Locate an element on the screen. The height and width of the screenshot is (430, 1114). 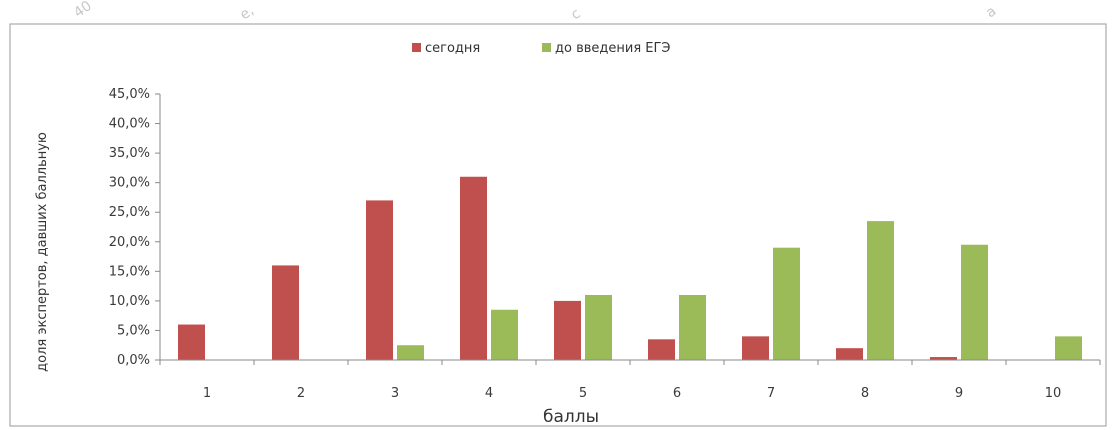
legend-label-segodnya: сегодня is located at coordinates (452, 48).